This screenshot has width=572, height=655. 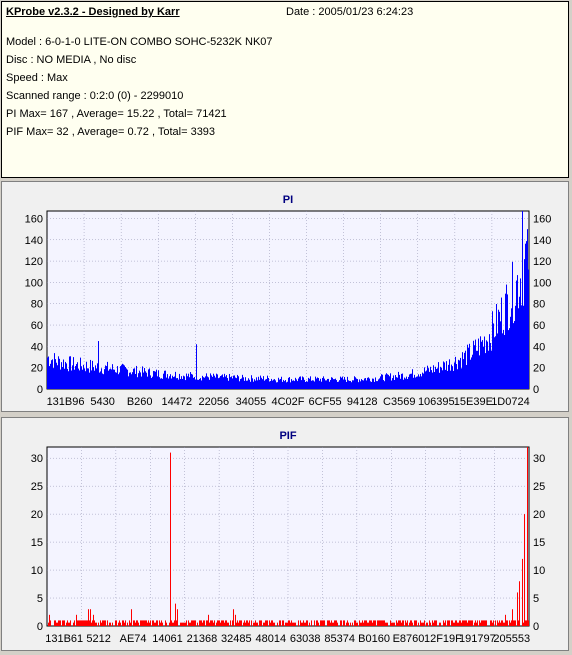 I want to click on y-tick-label-right: 160, so click(x=542, y=219).